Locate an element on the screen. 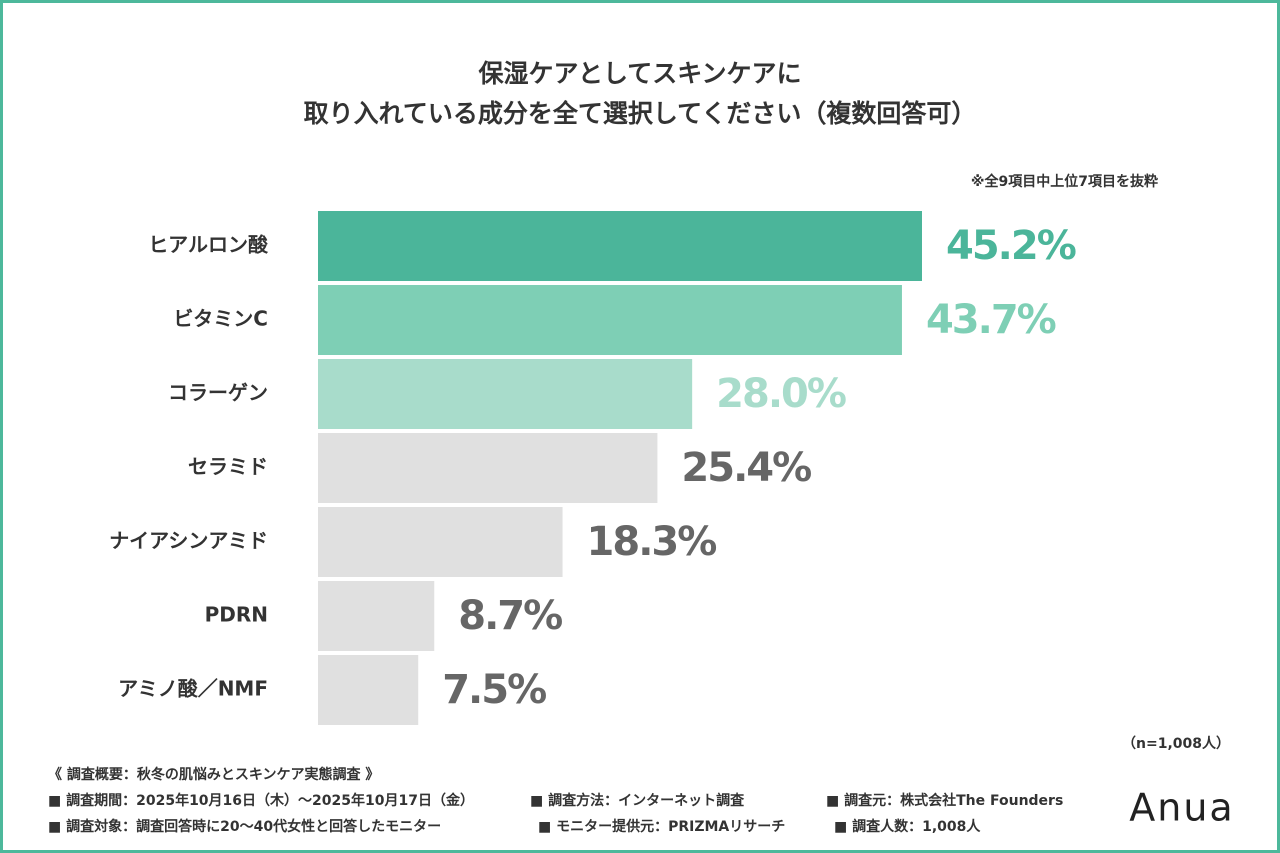  chart-title: 取り入れている成分を全て選択してください（複数回答可） is located at coordinates (640, 113).